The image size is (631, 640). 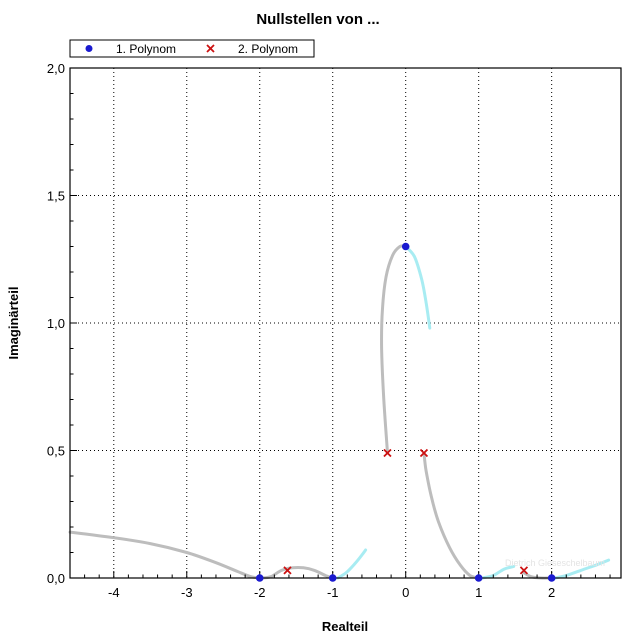 I want to click on x-tick-label: 1, so click(x=478, y=592).